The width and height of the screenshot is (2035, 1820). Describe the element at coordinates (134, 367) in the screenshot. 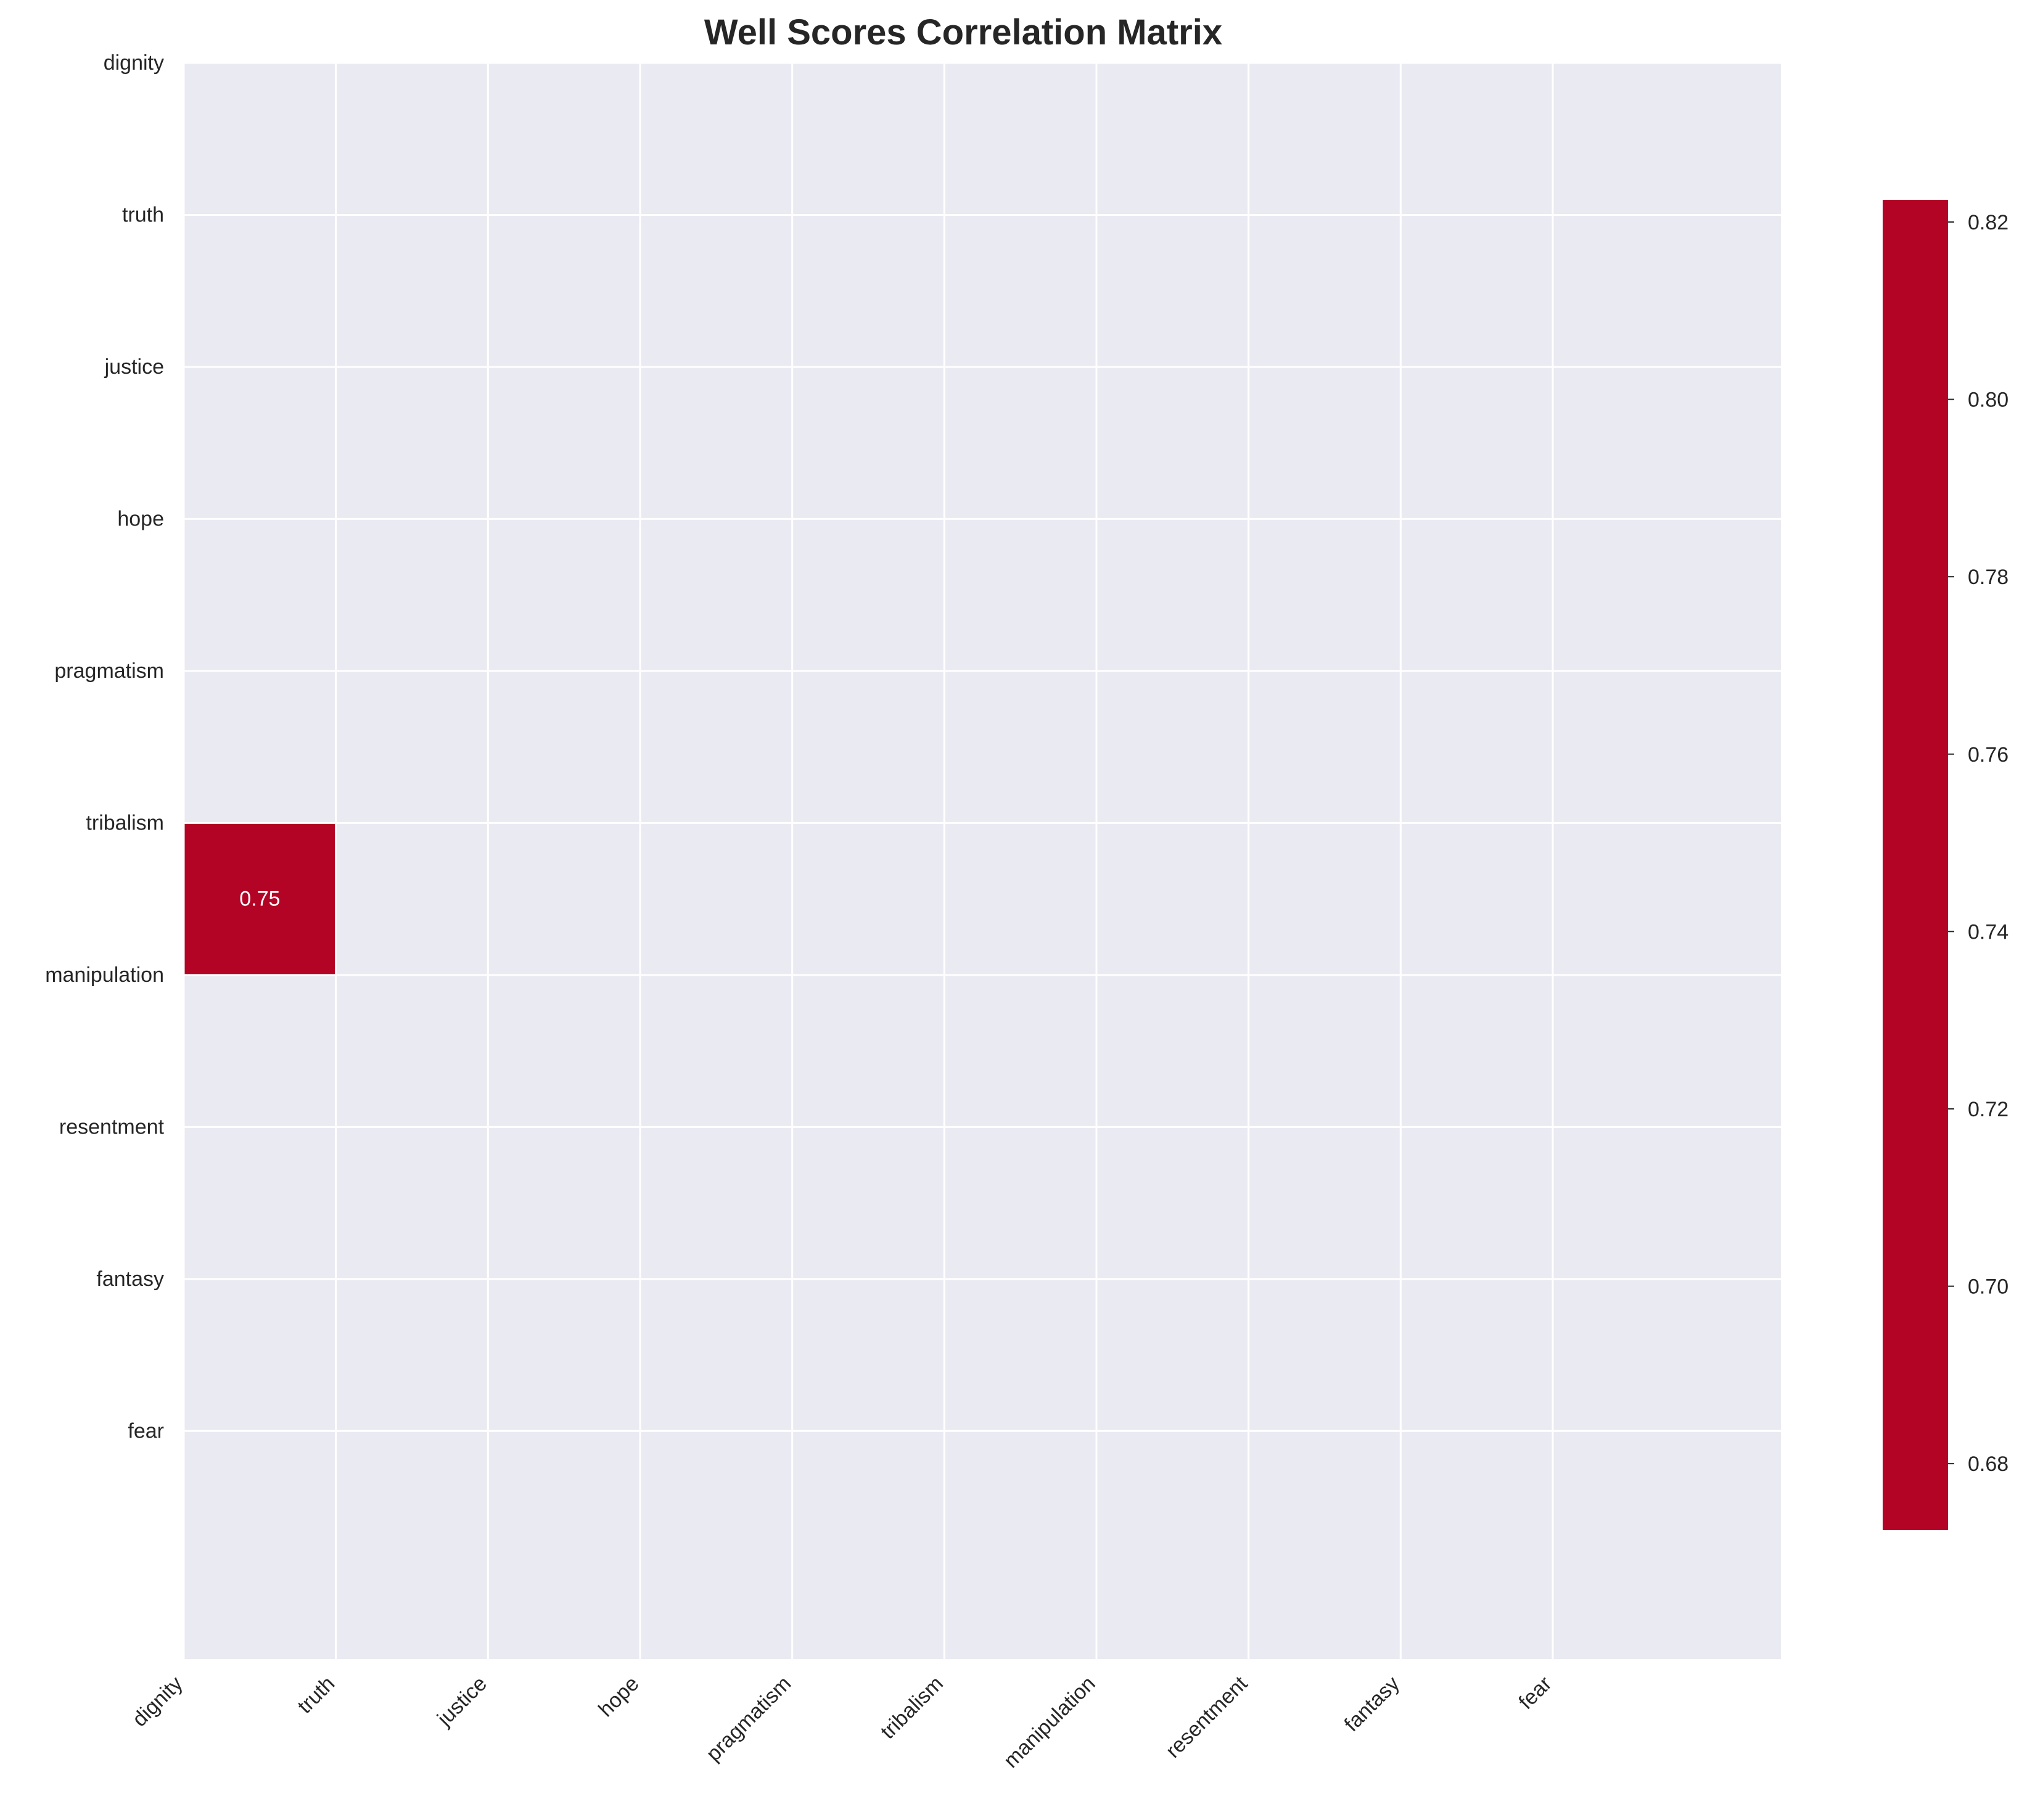

I see `y-tick-label: justice` at that location.